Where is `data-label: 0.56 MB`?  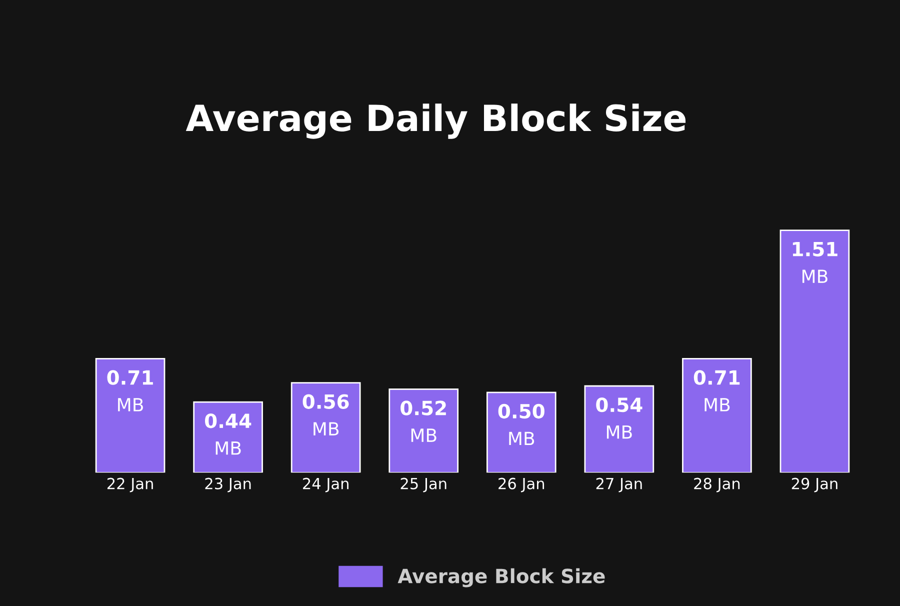 data-label: 0.56 MB is located at coordinates (325, 415).